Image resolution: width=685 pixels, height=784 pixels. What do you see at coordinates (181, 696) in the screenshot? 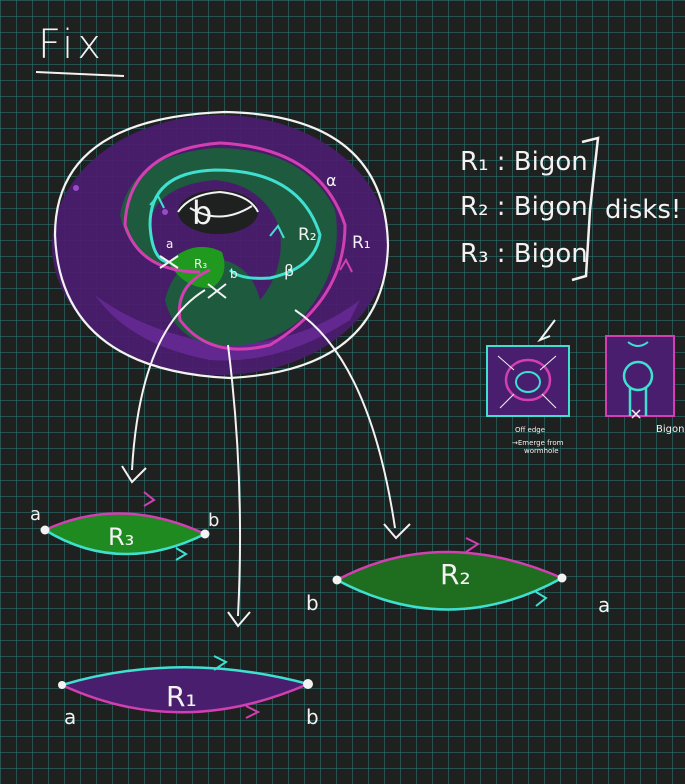
I see `r1-label: R₁` at bounding box center [181, 696].